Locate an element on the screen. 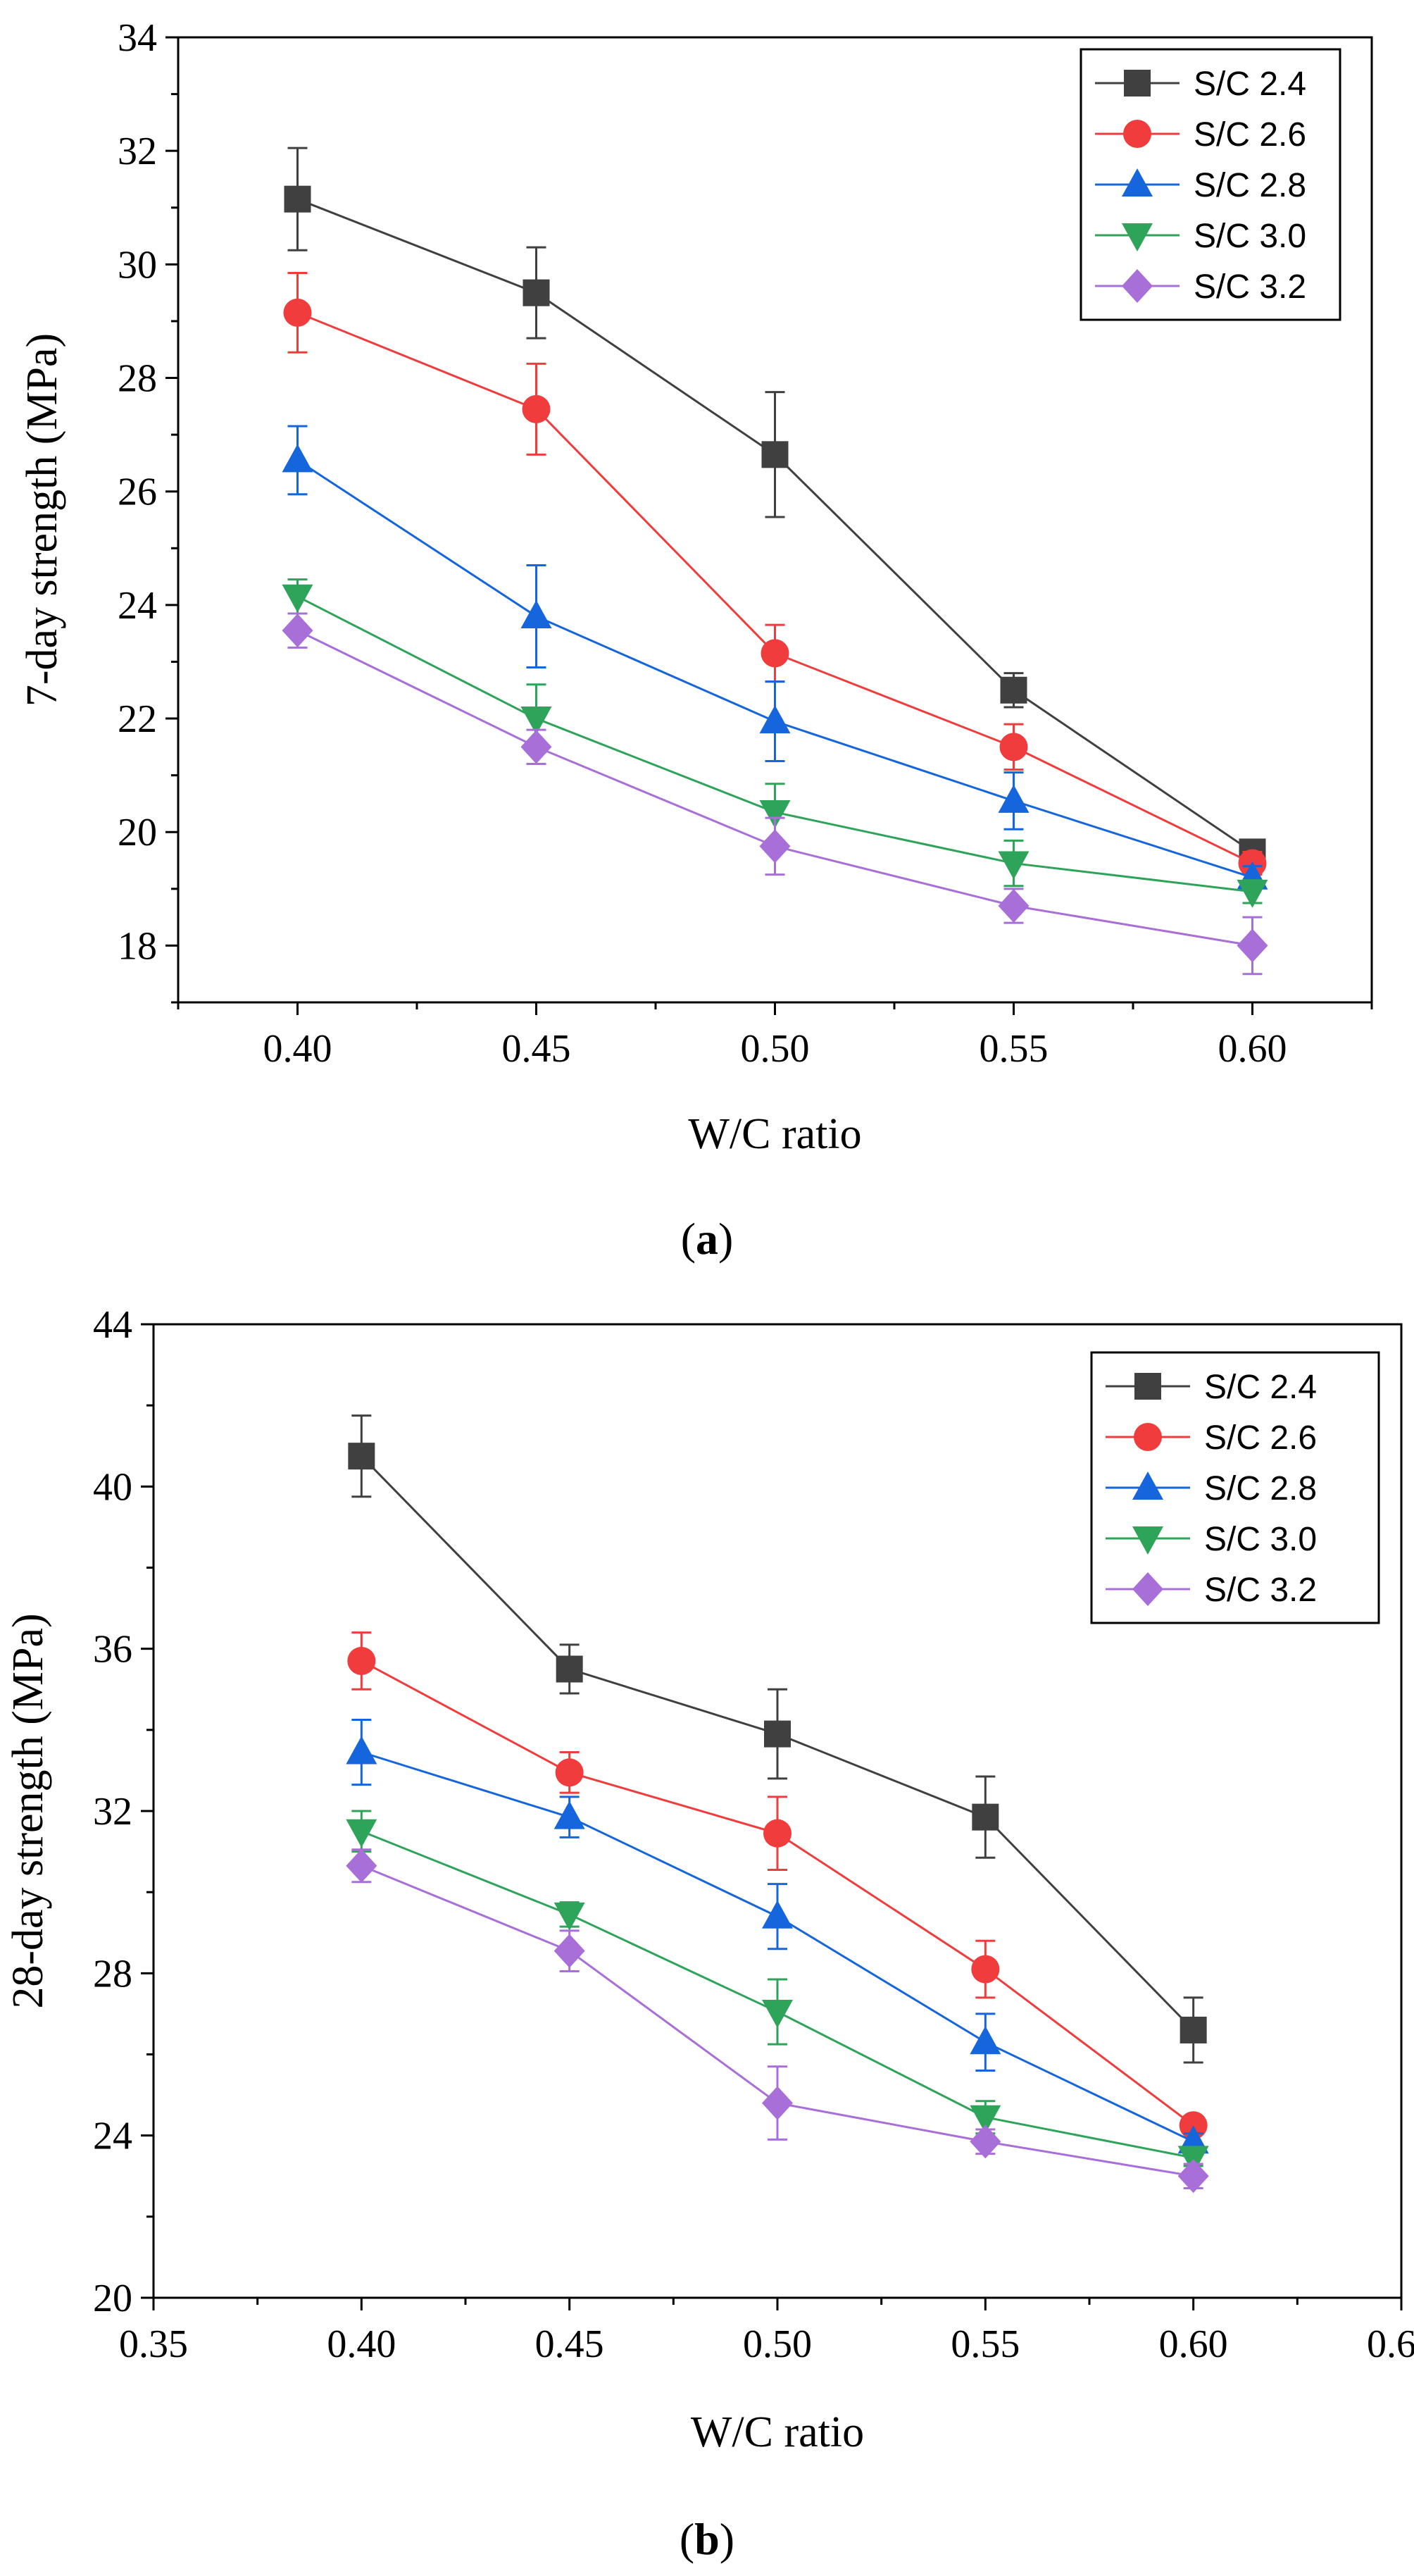 The image size is (1414, 2576). legend: S/C 2.4 S/C 2.6 S/C 2.8 S/C 3.0 S/C 3.2 is located at coordinates (1235, 1487).